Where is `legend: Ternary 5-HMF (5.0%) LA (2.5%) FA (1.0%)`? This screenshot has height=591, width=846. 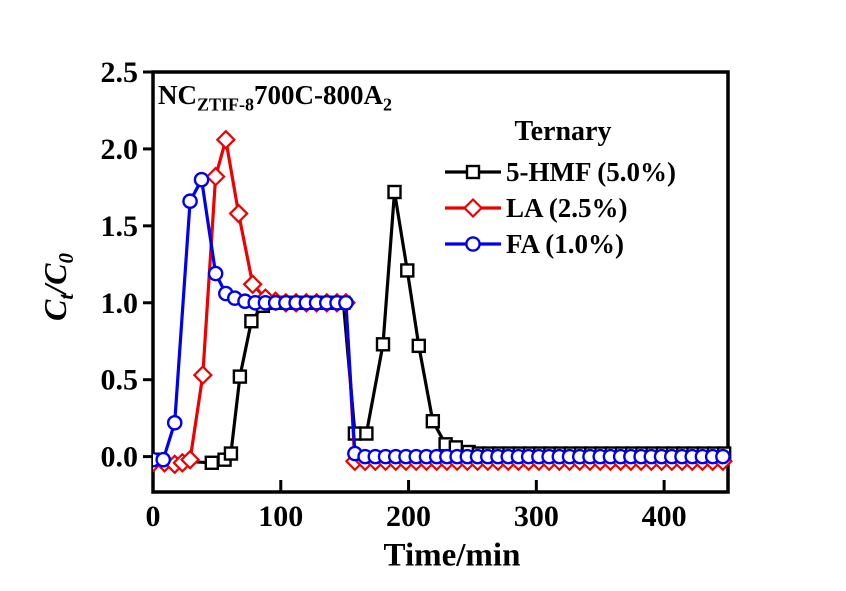
legend: Ternary 5-HMF (5.0%) LA (2.5%) FA (1.0%) is located at coordinates (563, 189).